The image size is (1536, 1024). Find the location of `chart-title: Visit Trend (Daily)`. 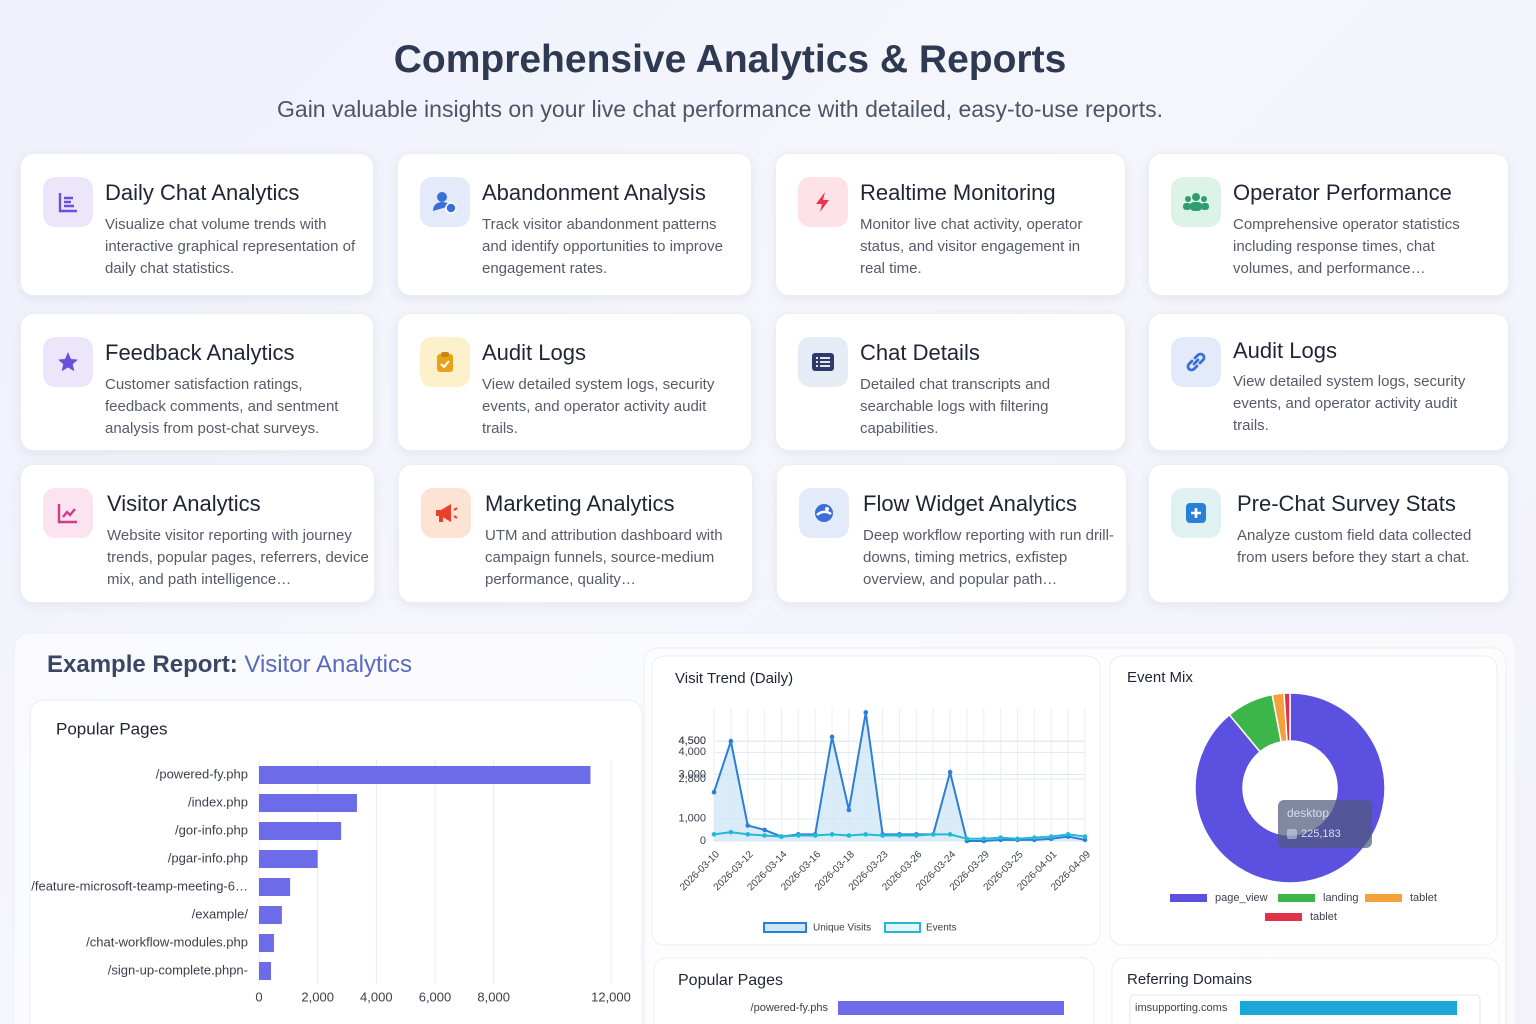

chart-title: Visit Trend (Daily) is located at coordinates (734, 678).